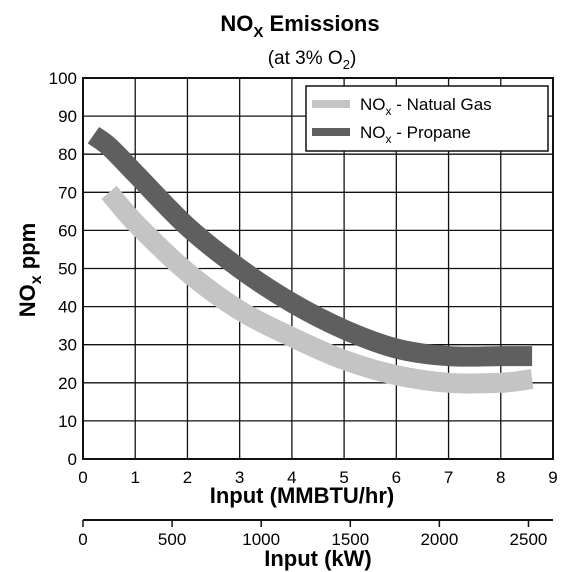 Image resolution: width=565 pixels, height=572 pixels. Describe the element at coordinates (63, 78) in the screenshot. I see `y-tick-label: 100` at that location.